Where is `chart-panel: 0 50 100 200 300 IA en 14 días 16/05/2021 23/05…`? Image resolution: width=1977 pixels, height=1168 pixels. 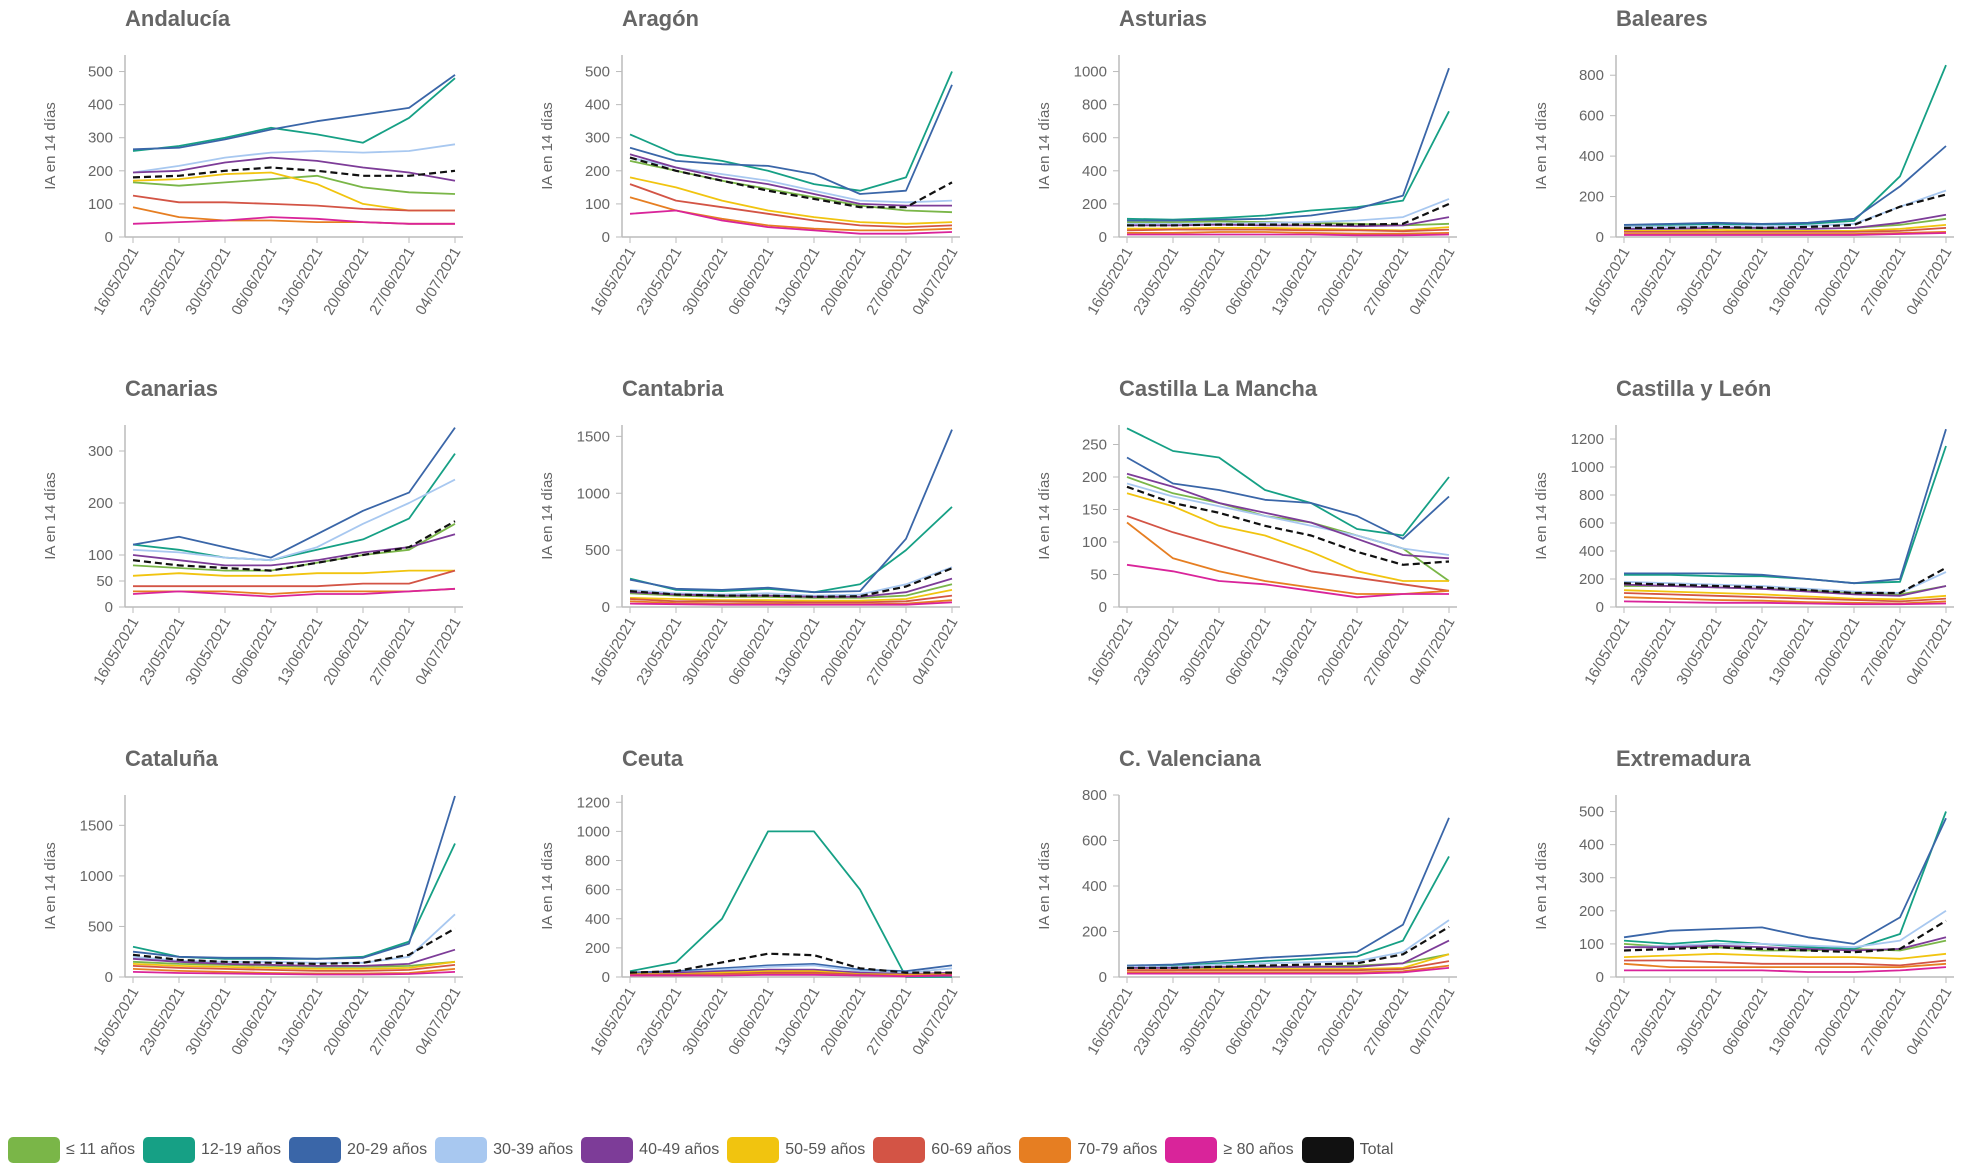 chart-panel: 0 50 100 200 300 IA en 14 días 16/05/2021 23/05… is located at coordinates (245, 545).